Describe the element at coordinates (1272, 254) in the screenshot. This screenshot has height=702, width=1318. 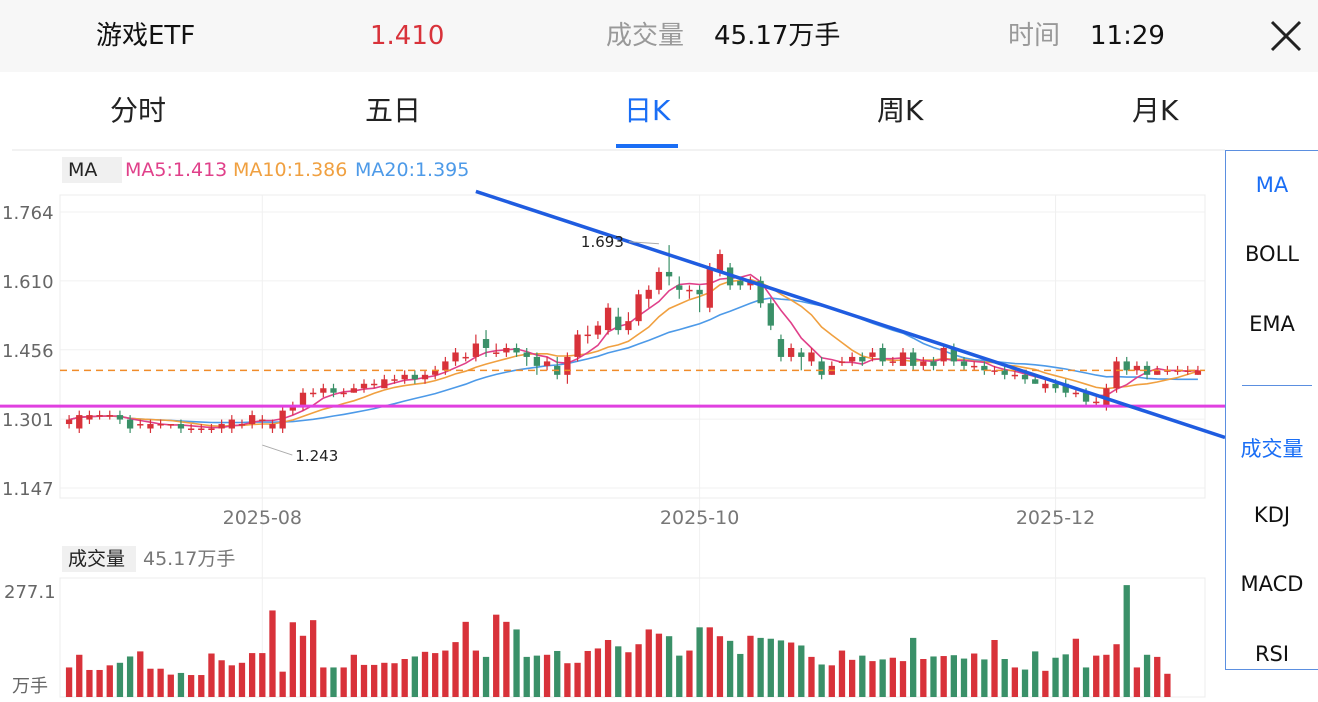
I see `indicator-boll: BOLL` at that location.